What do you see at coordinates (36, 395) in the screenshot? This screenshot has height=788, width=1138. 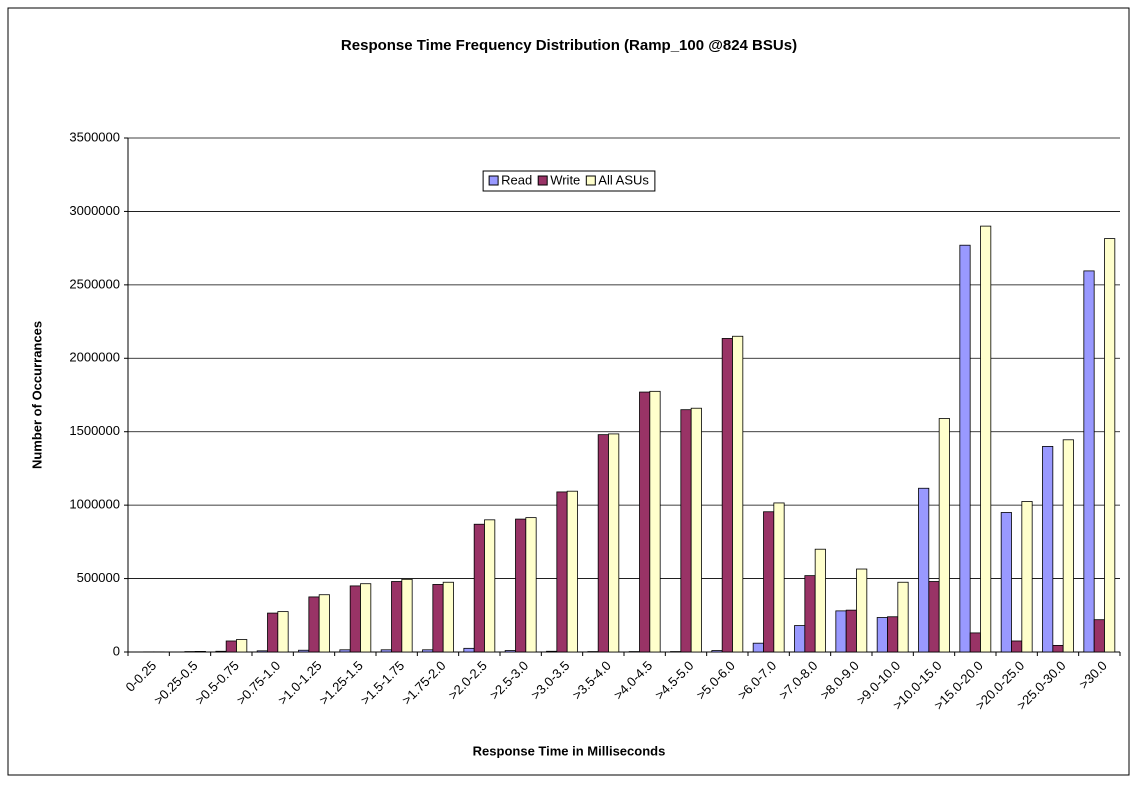 I see `y-axis-label: Number of Occurrances` at bounding box center [36, 395].